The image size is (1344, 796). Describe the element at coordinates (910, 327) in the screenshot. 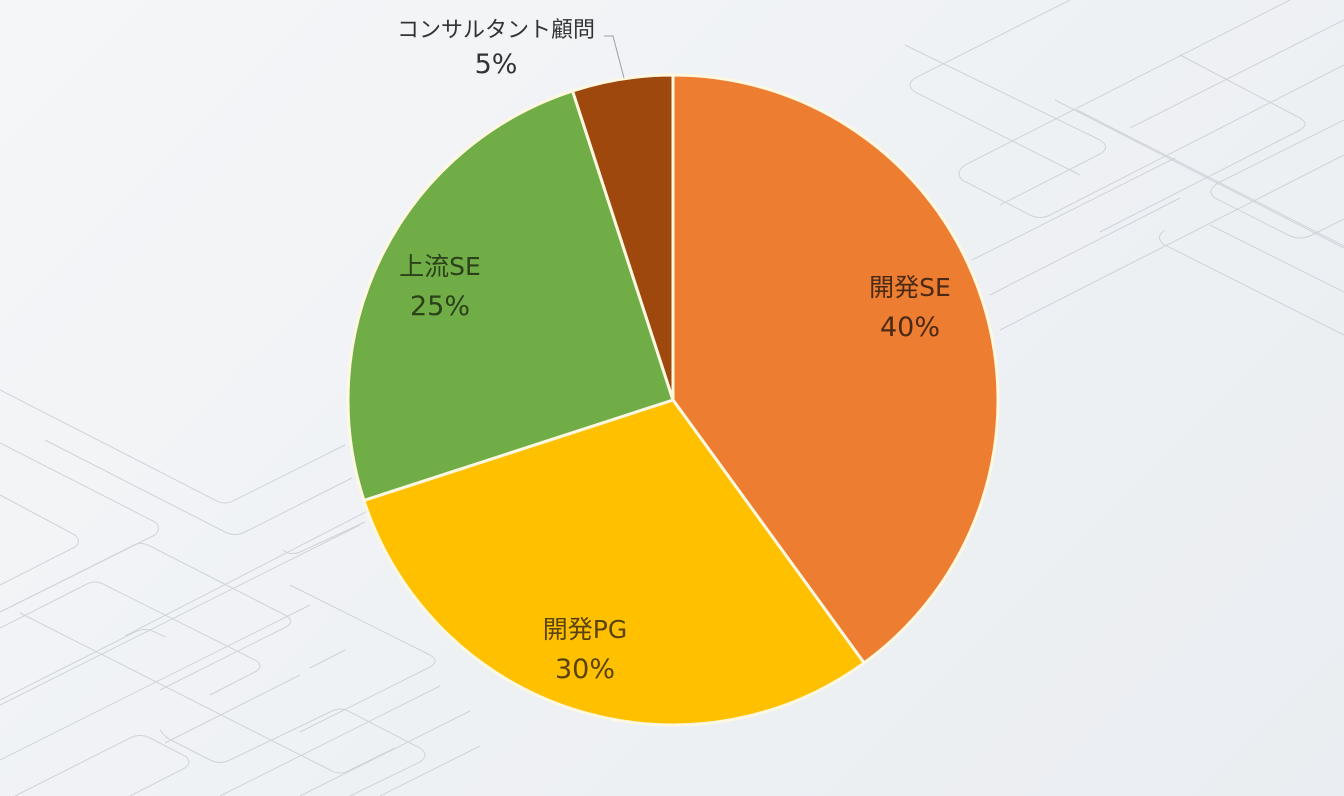

I see `label-kaihatsu-se-pct: 40%` at that location.